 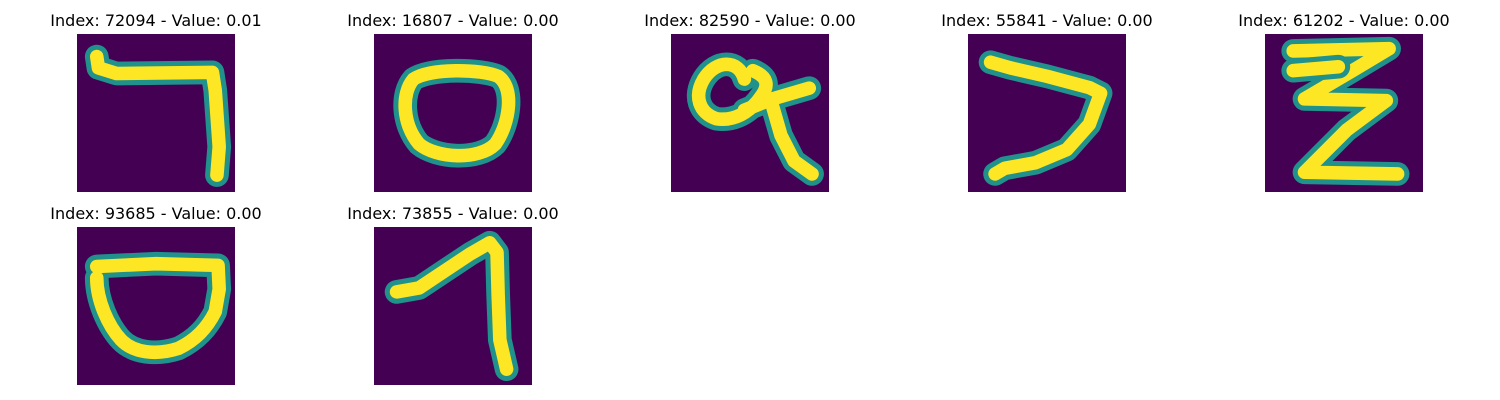 I want to click on panel-title: Index: 72094 - Value: 0.01, so click(x=156, y=20).